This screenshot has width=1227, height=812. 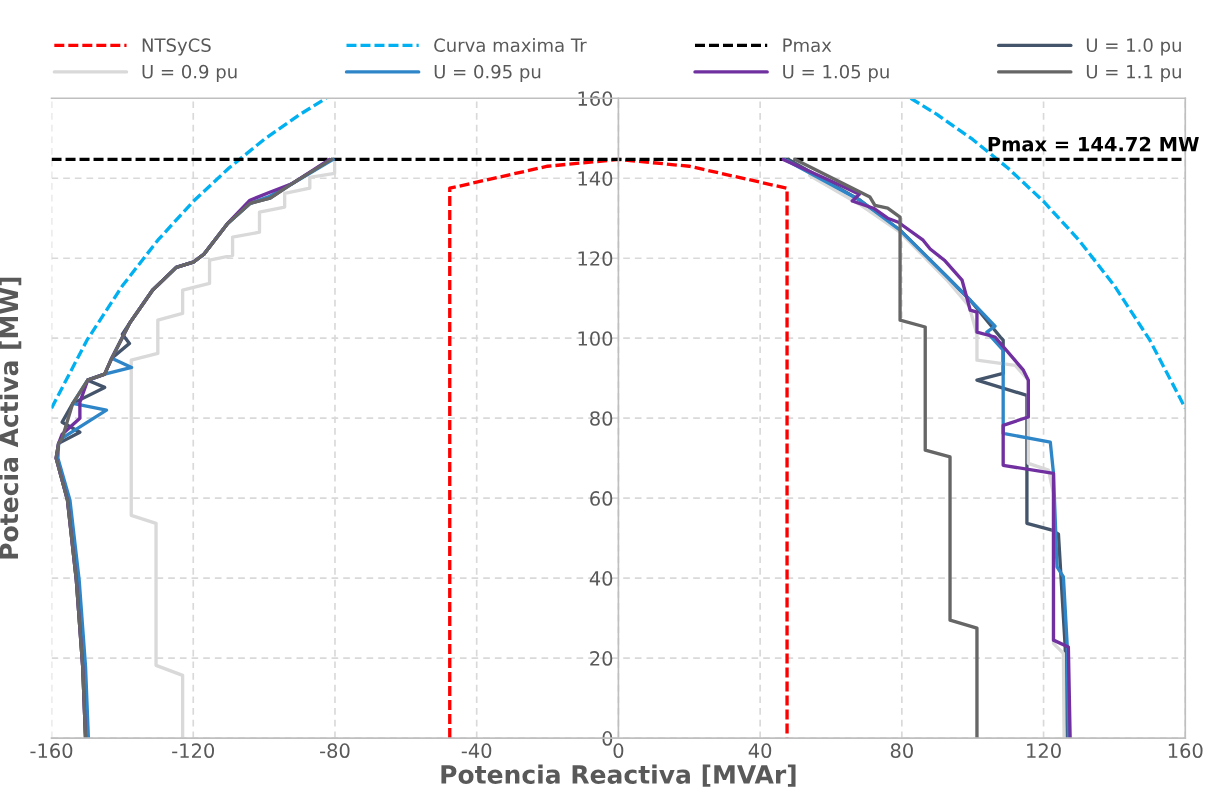 What do you see at coordinates (476, 751) in the screenshot?
I see `x-tick-label: -40` at bounding box center [476, 751].